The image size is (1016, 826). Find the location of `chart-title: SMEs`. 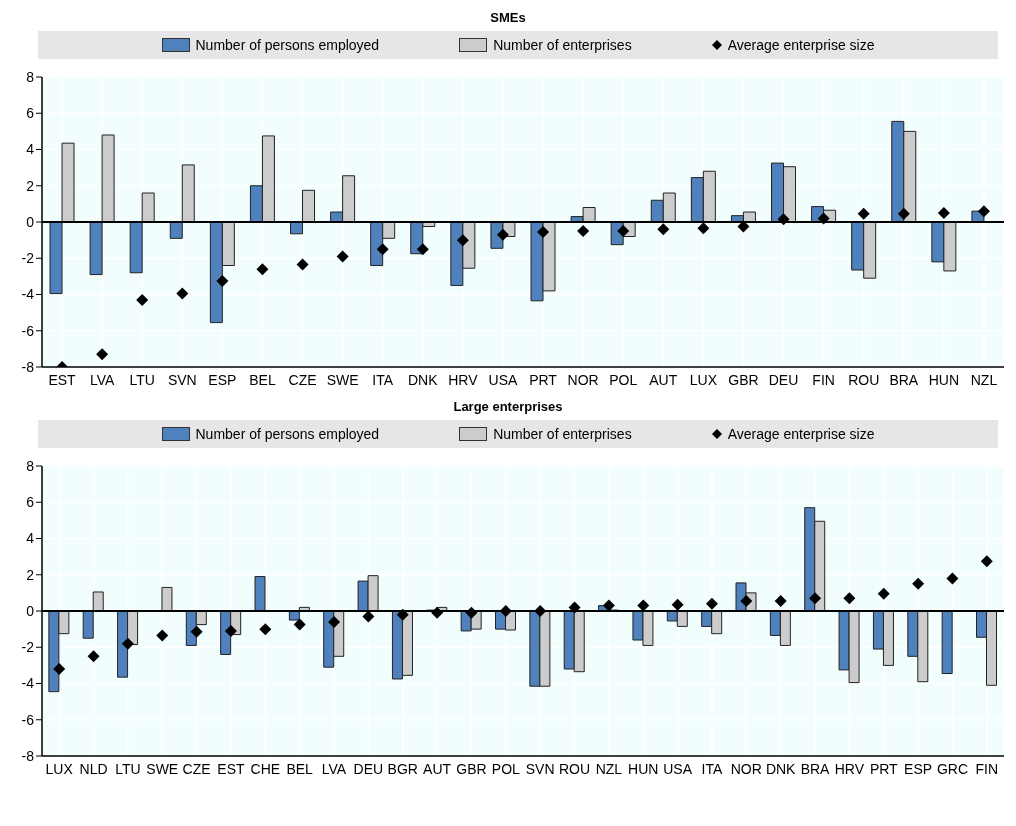

chart-title: SMEs is located at coordinates (508, 17).